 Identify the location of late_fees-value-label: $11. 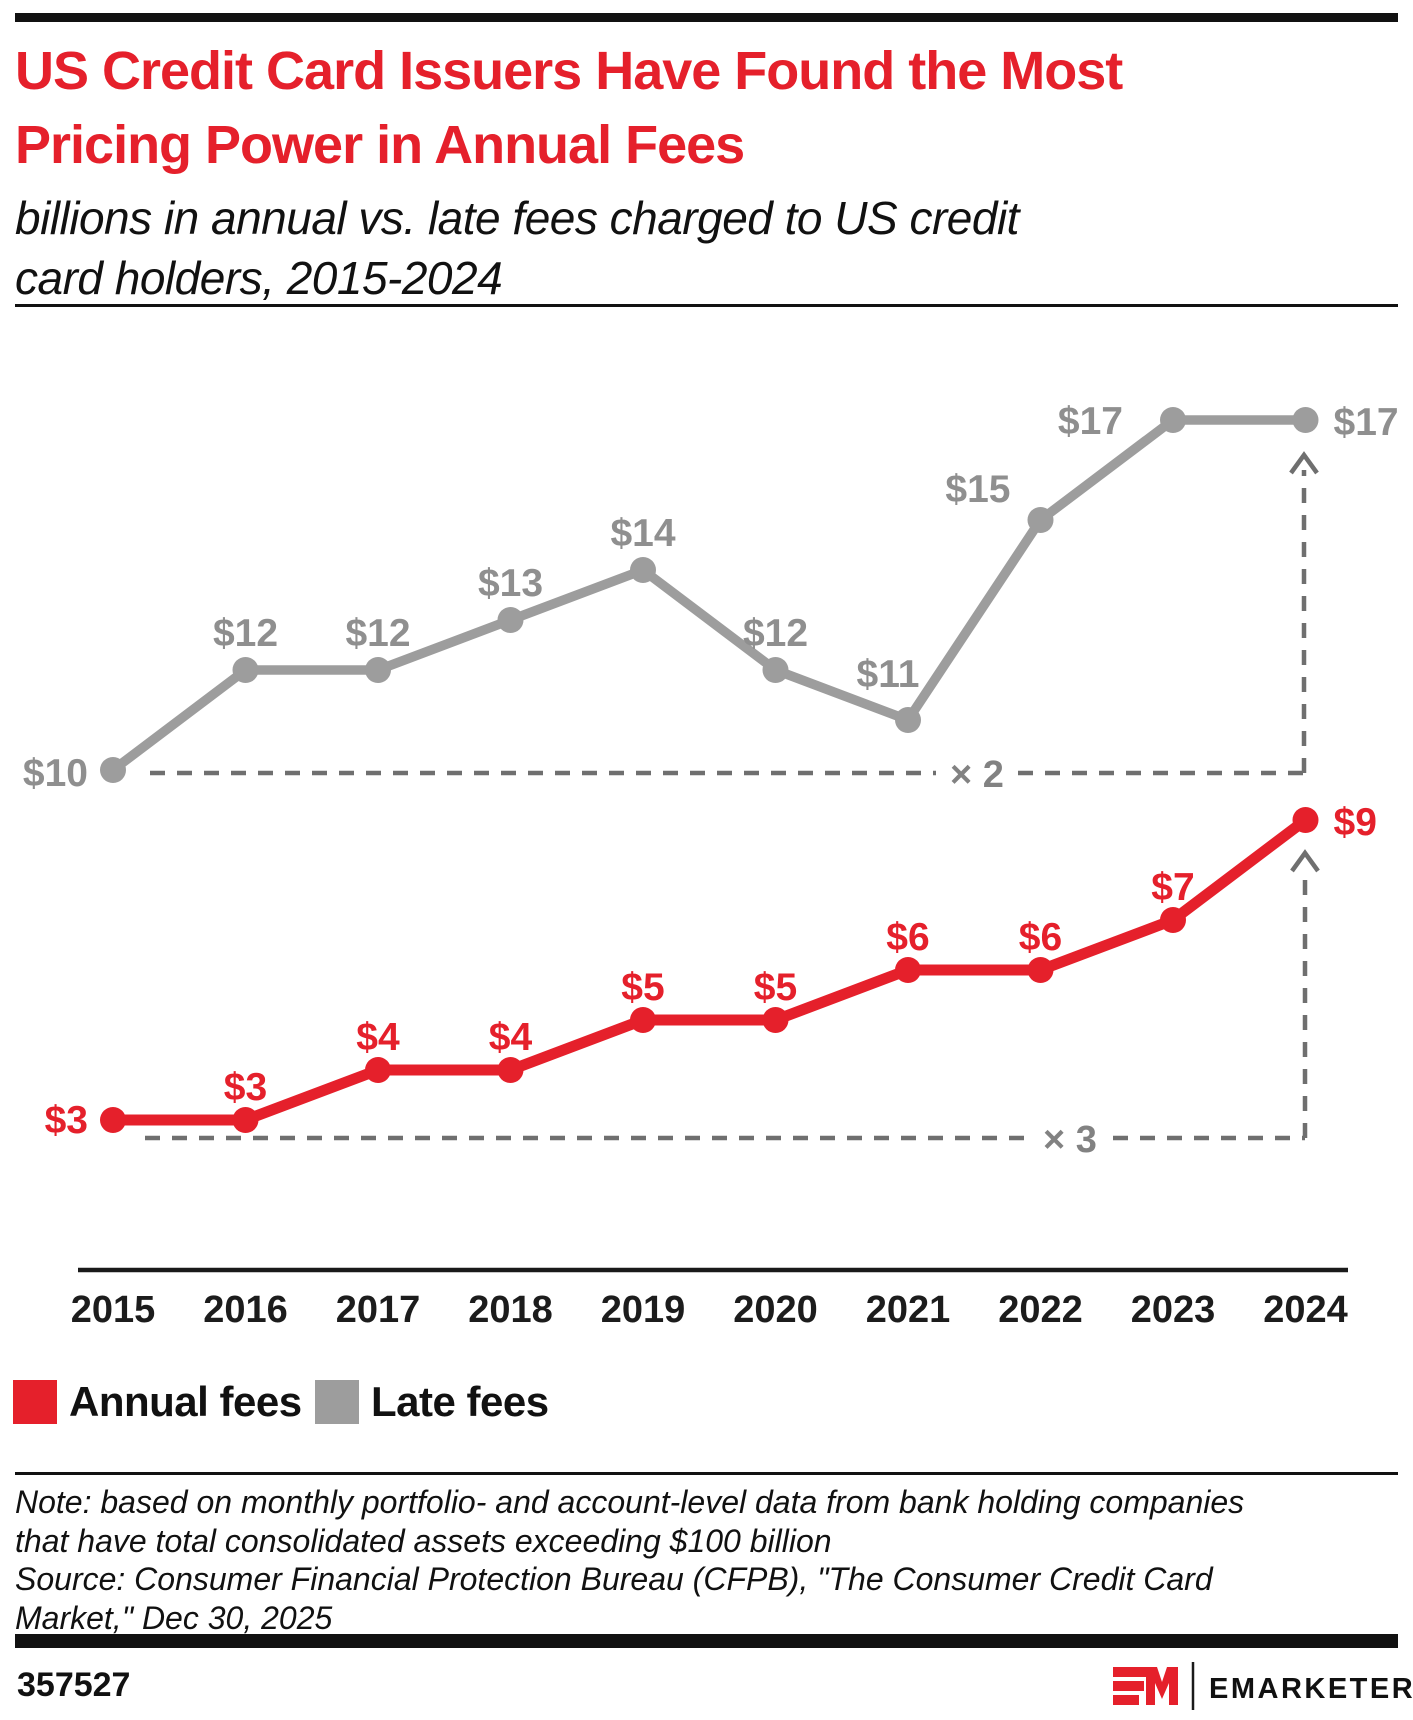
(888, 674).